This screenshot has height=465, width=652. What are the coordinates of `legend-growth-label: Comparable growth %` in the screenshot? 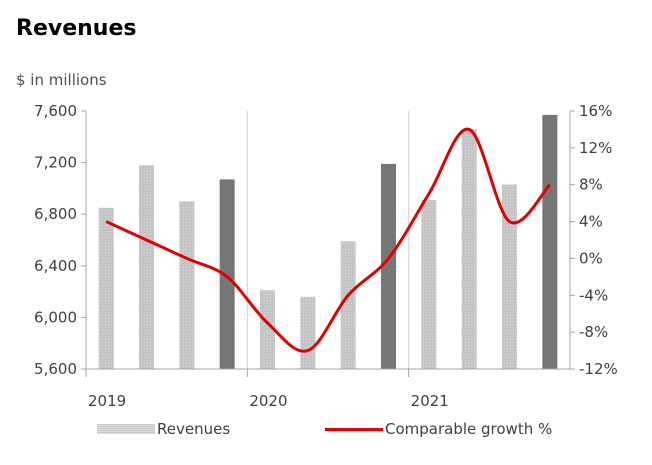 It's located at (469, 429).